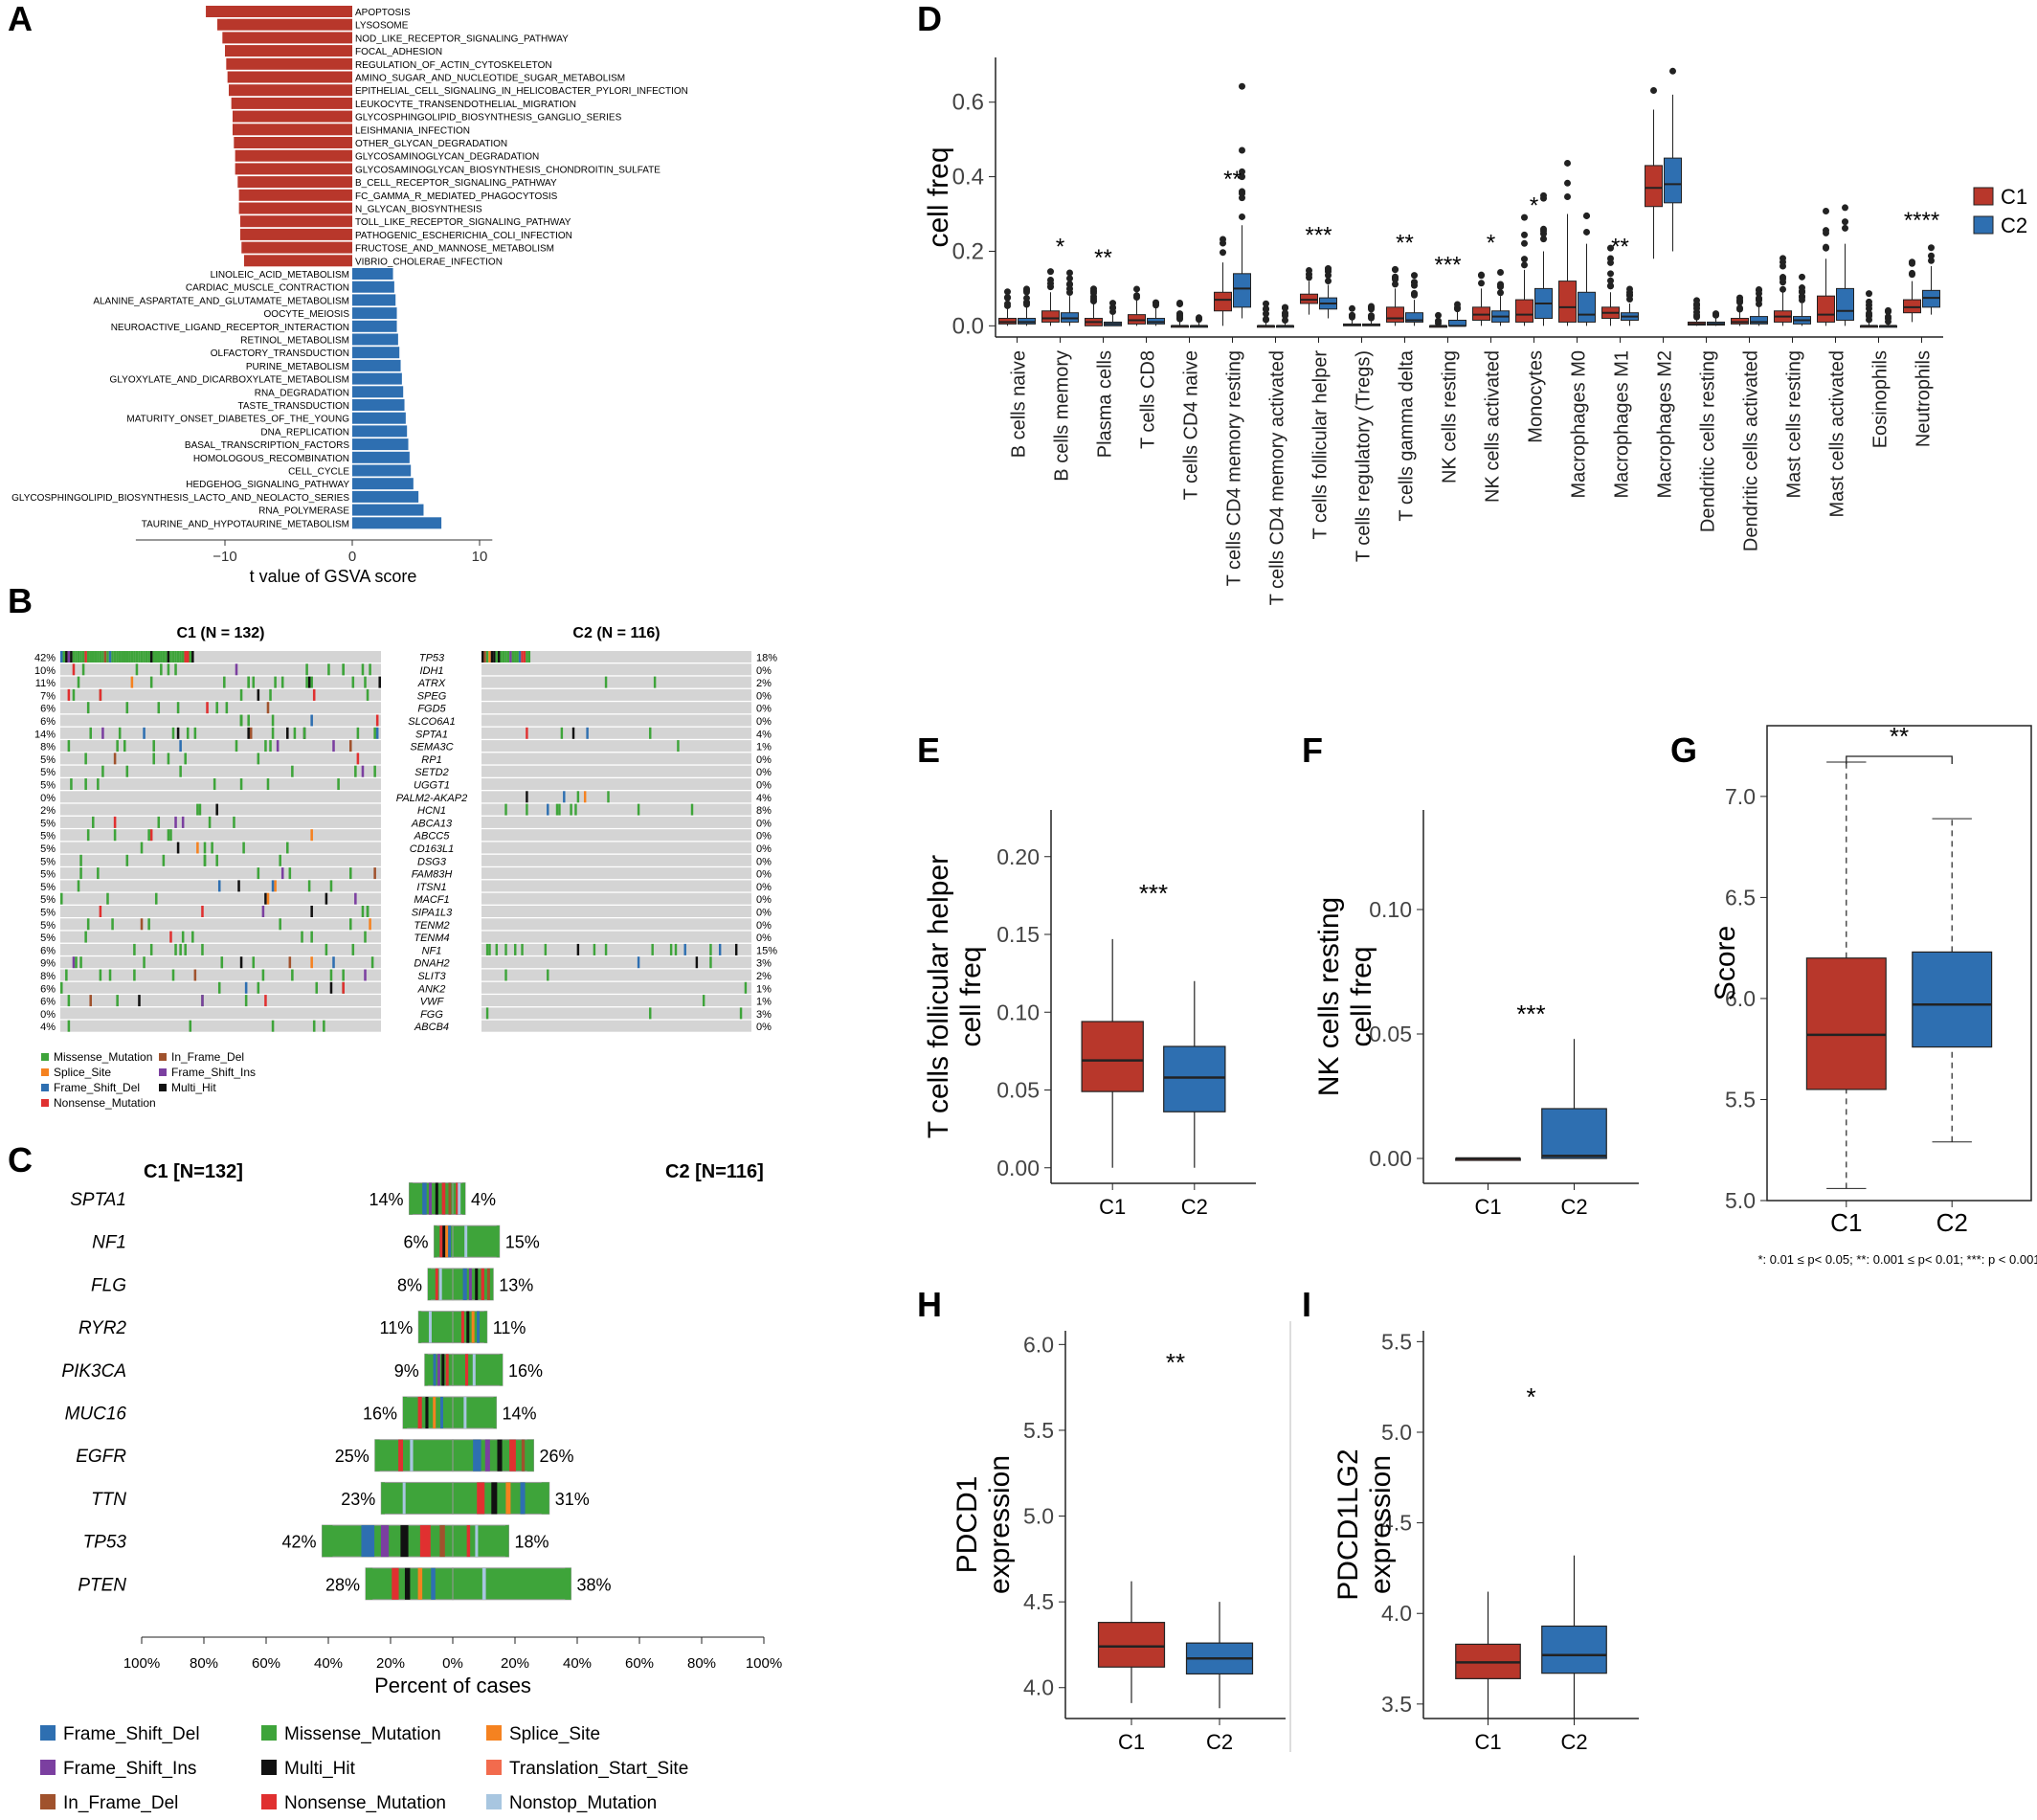 This screenshot has height=1820, width=2037. I want to click on cellfreq-c2-eosinophils-outlier, so click(1888, 311).